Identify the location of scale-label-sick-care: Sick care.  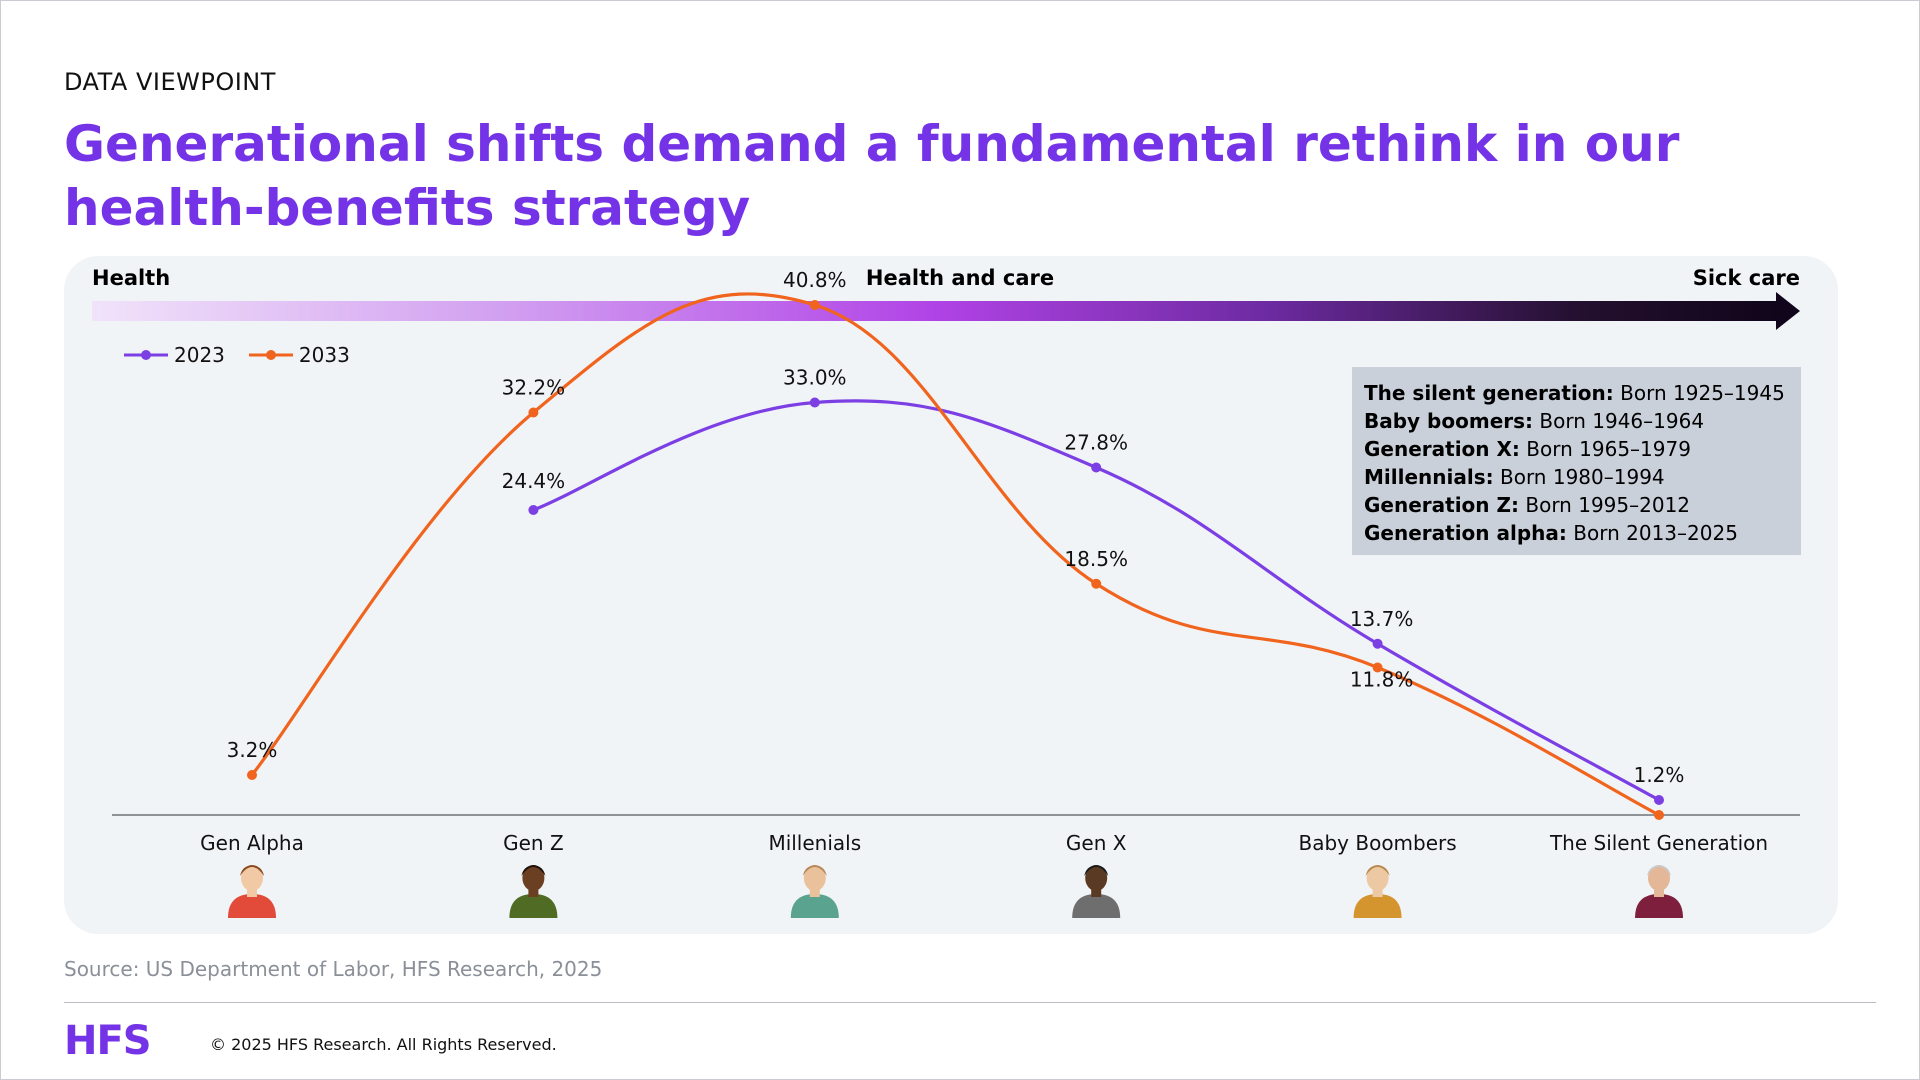
(1746, 278).